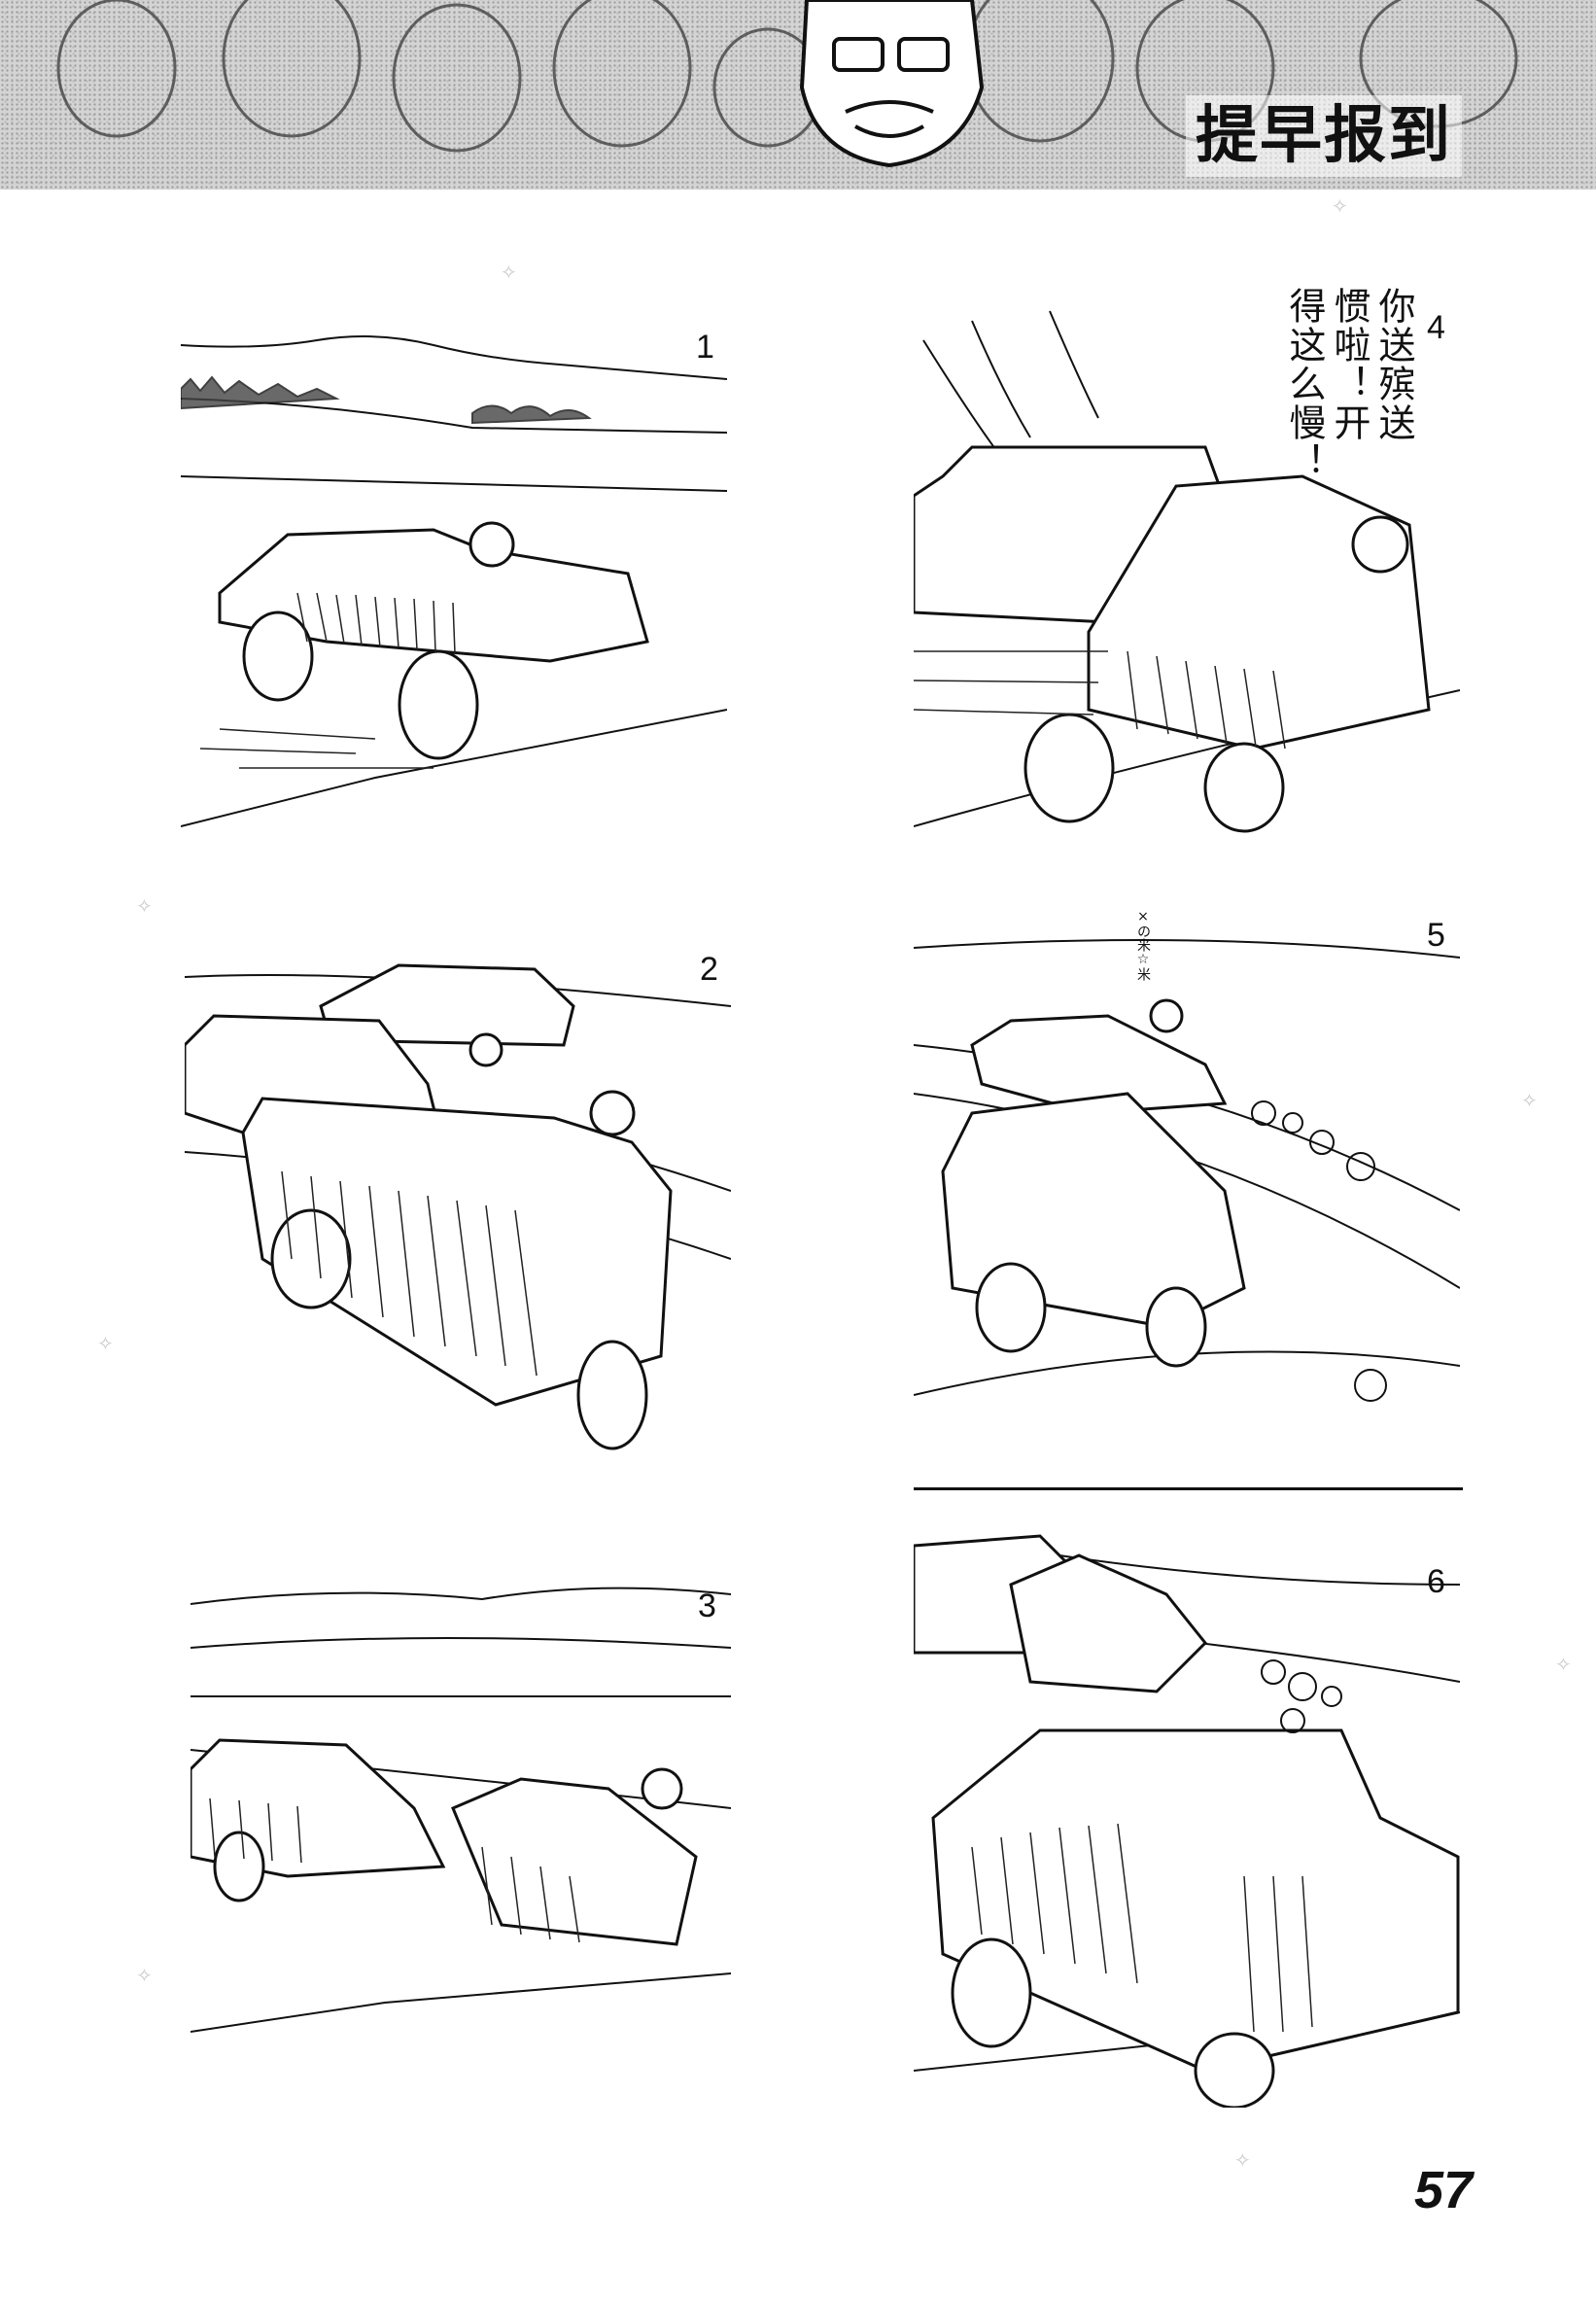 The width and height of the screenshot is (1596, 2303). I want to click on chapter-title: 提早报到, so click(1324, 136).